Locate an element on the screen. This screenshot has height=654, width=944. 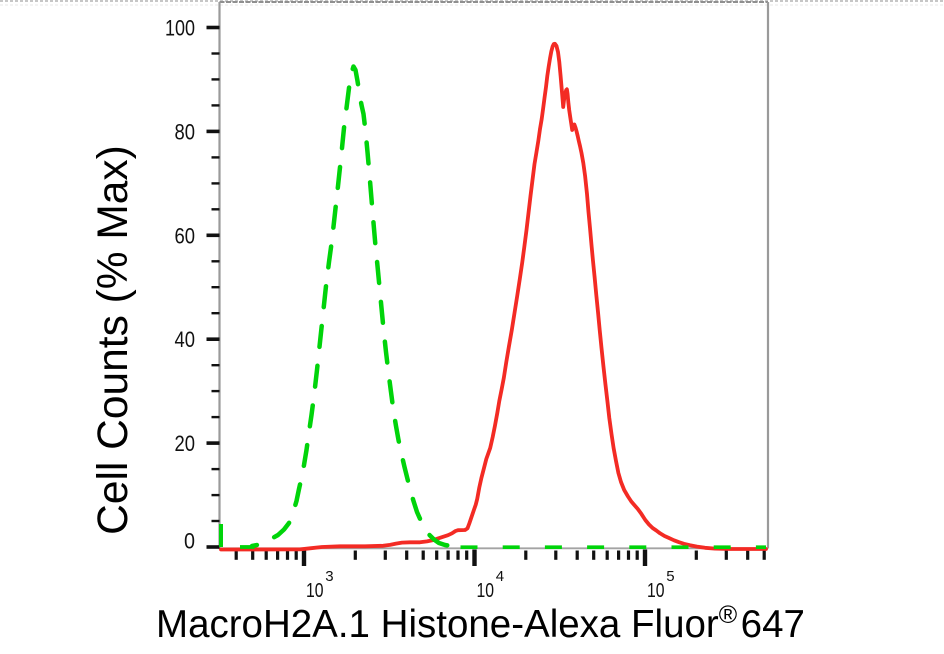
svg-text: 4 is located at coordinates (500, 576).